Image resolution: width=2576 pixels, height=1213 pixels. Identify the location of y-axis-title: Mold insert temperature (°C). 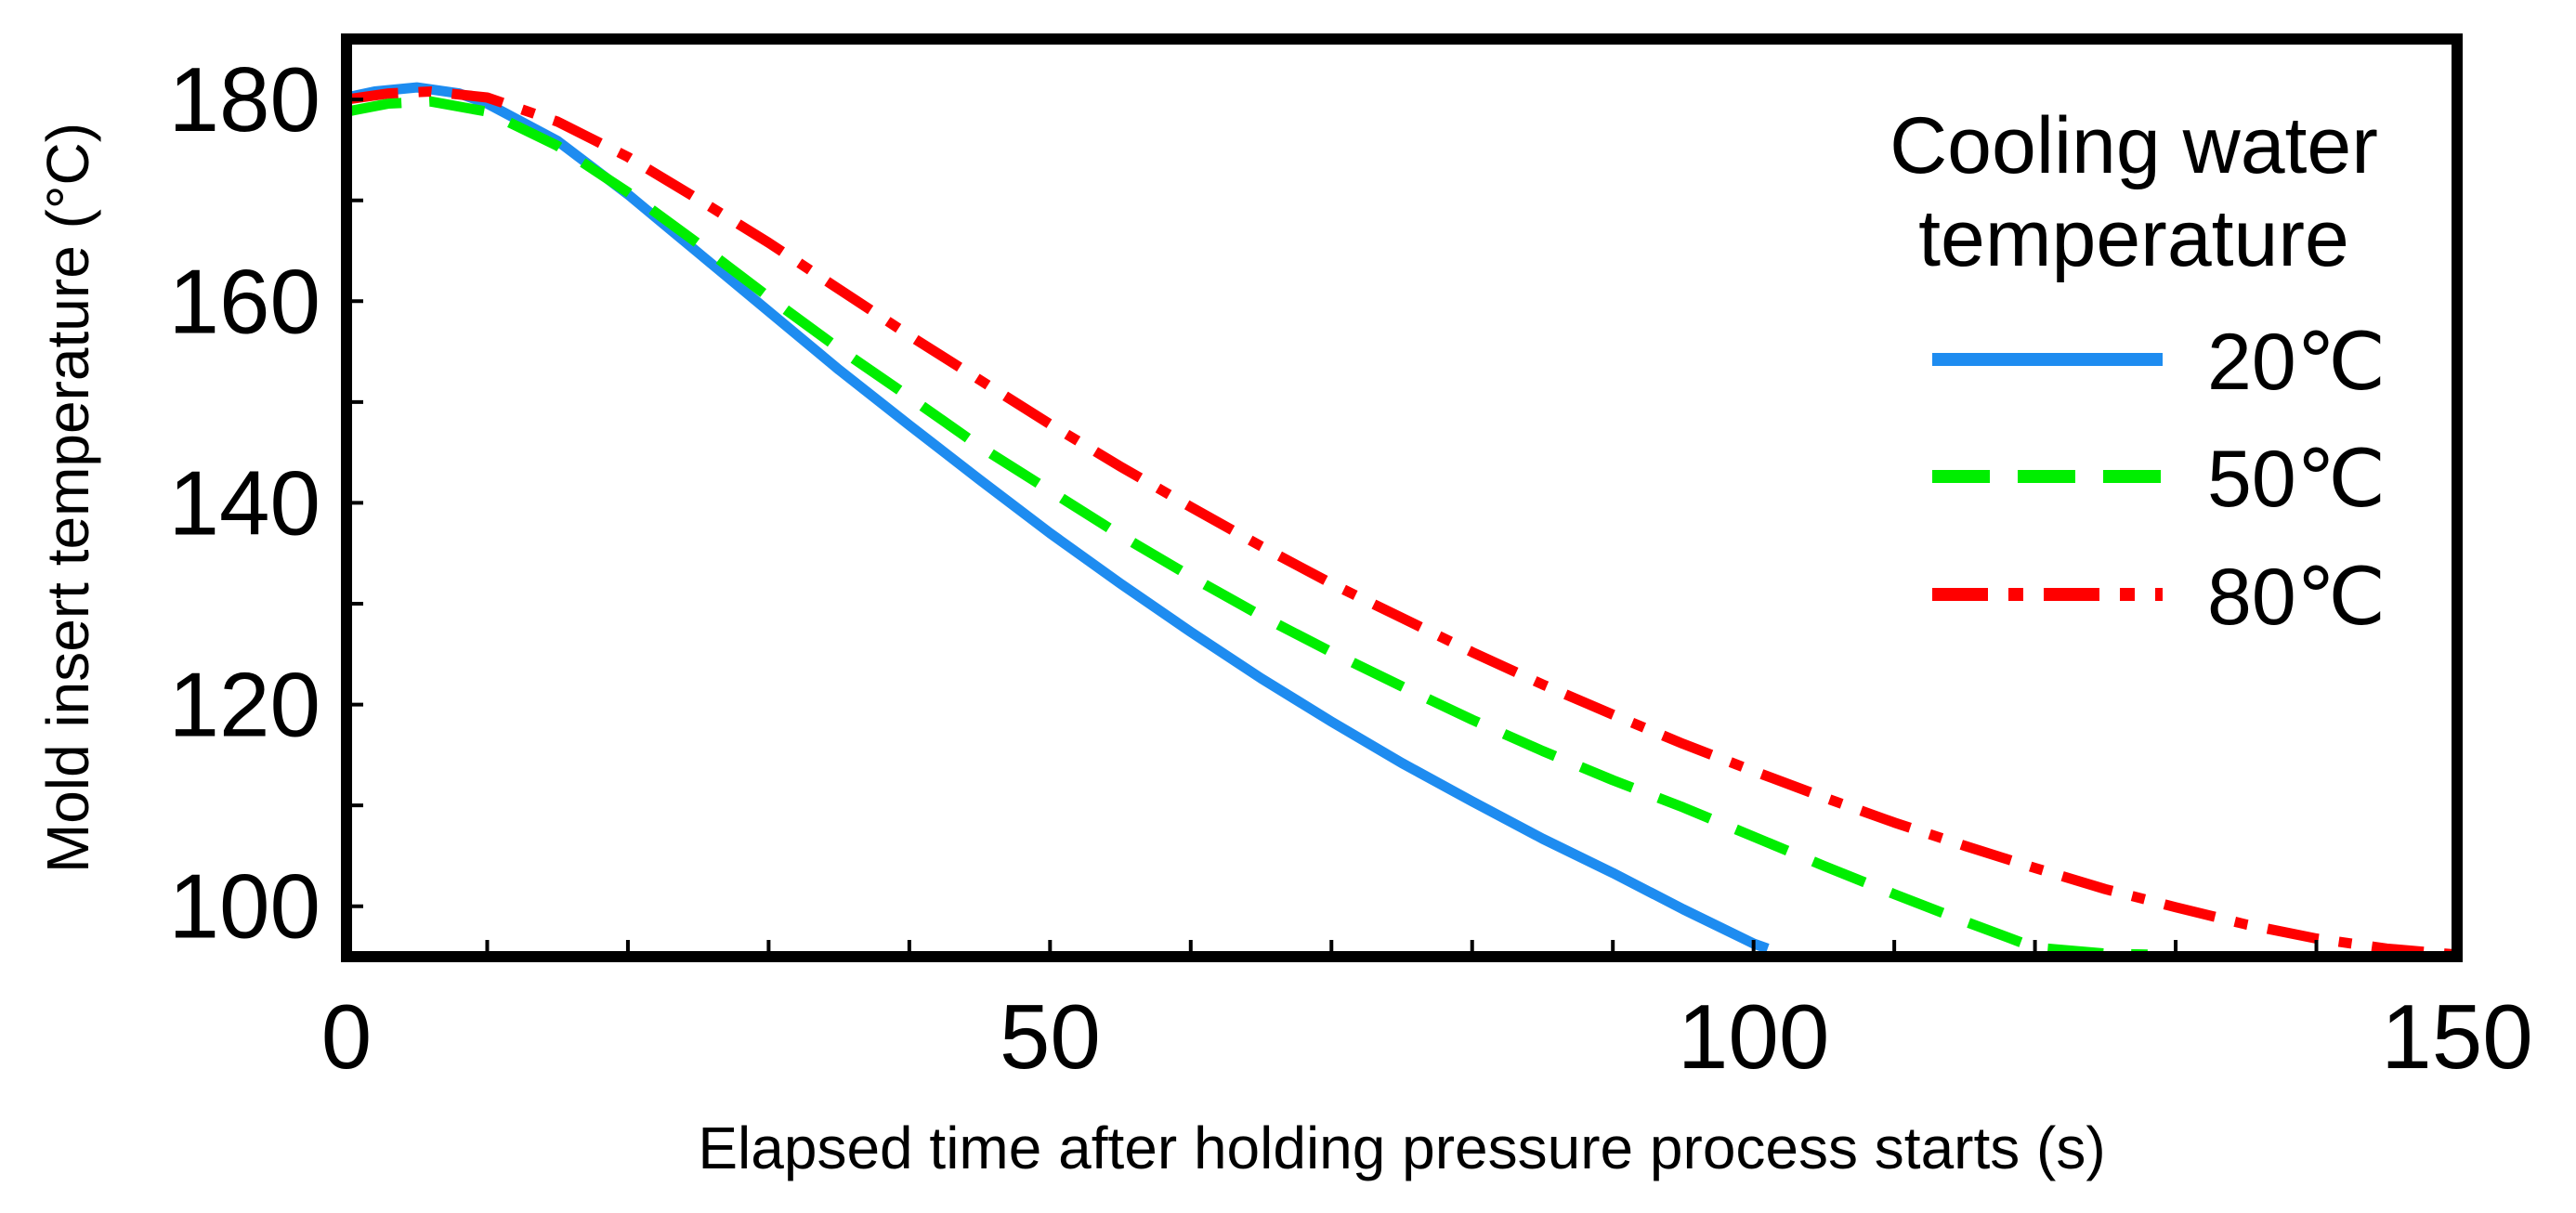
(67, 498).